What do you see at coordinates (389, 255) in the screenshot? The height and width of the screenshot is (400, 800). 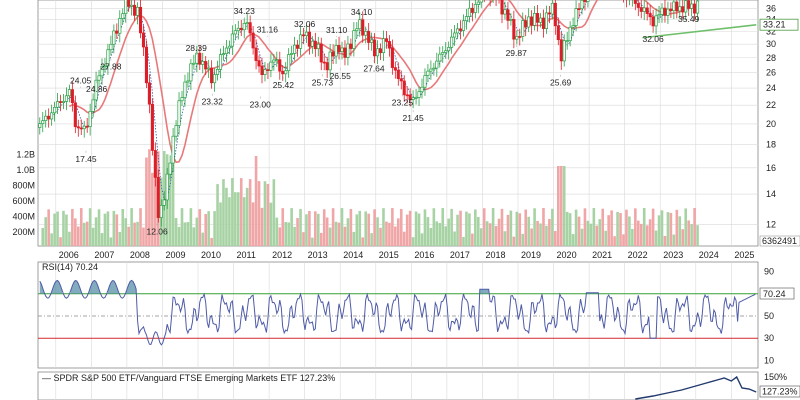 I see `x-tick-label: 2015` at bounding box center [389, 255].